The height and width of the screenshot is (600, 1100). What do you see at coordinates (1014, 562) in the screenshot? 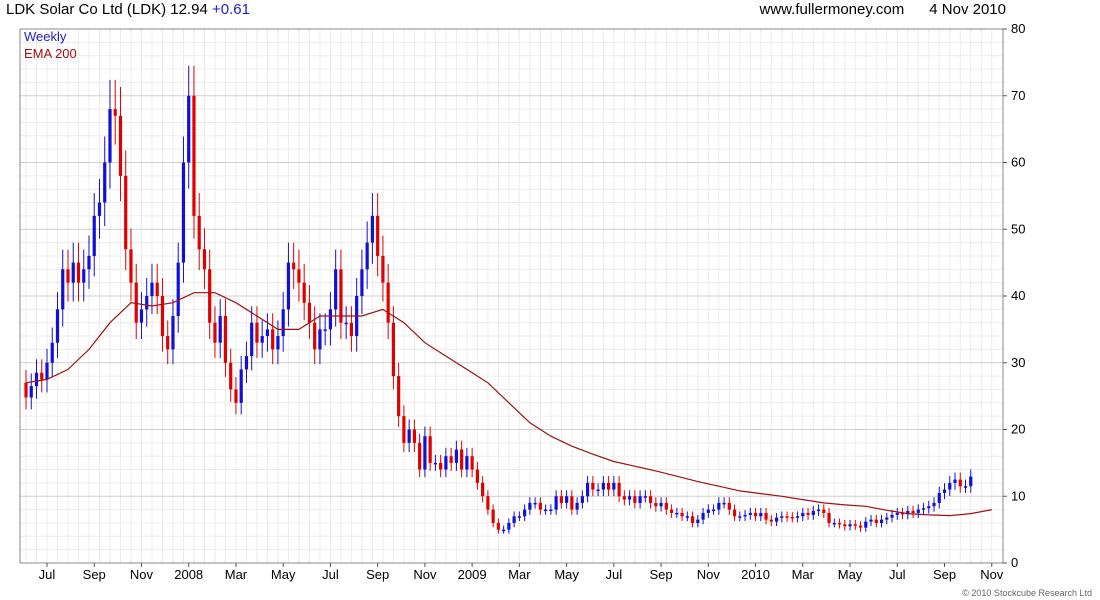
I see `y-tick-label: 0` at bounding box center [1014, 562].